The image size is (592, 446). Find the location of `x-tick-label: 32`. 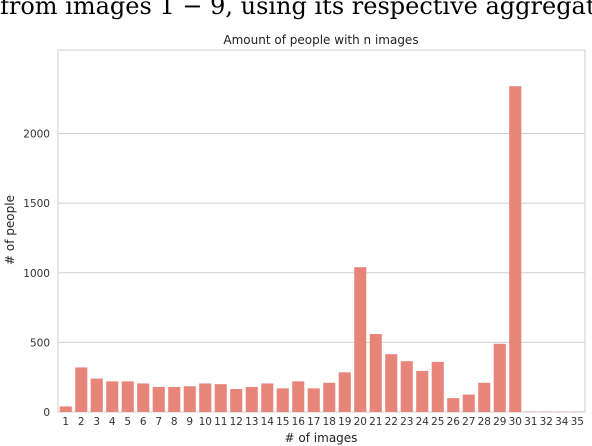

x-tick-label: 32 is located at coordinates (546, 422).